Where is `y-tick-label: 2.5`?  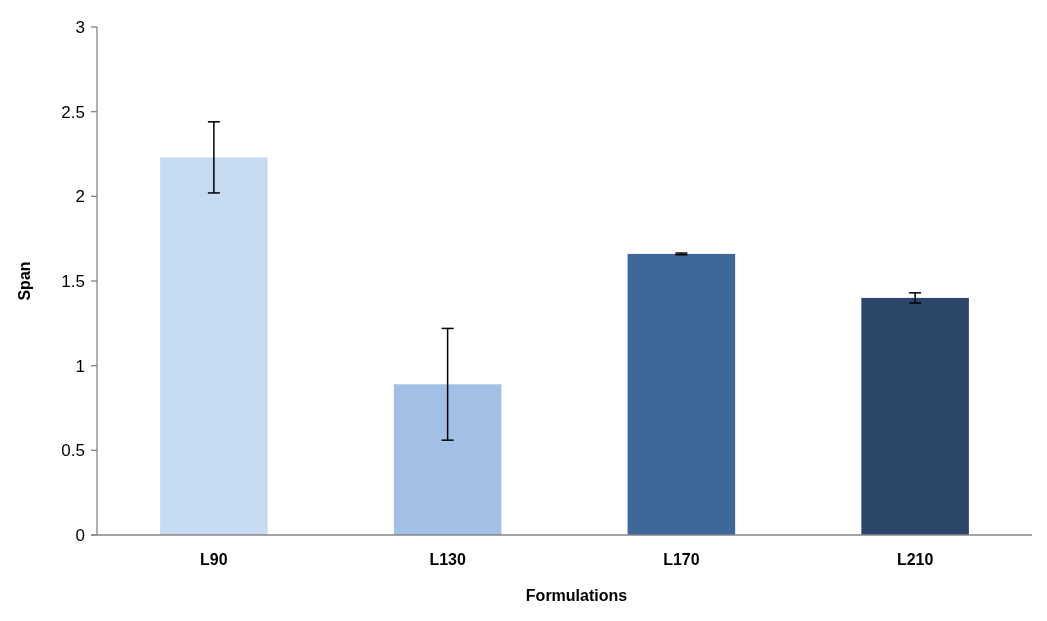
y-tick-label: 2.5 is located at coordinates (73, 112).